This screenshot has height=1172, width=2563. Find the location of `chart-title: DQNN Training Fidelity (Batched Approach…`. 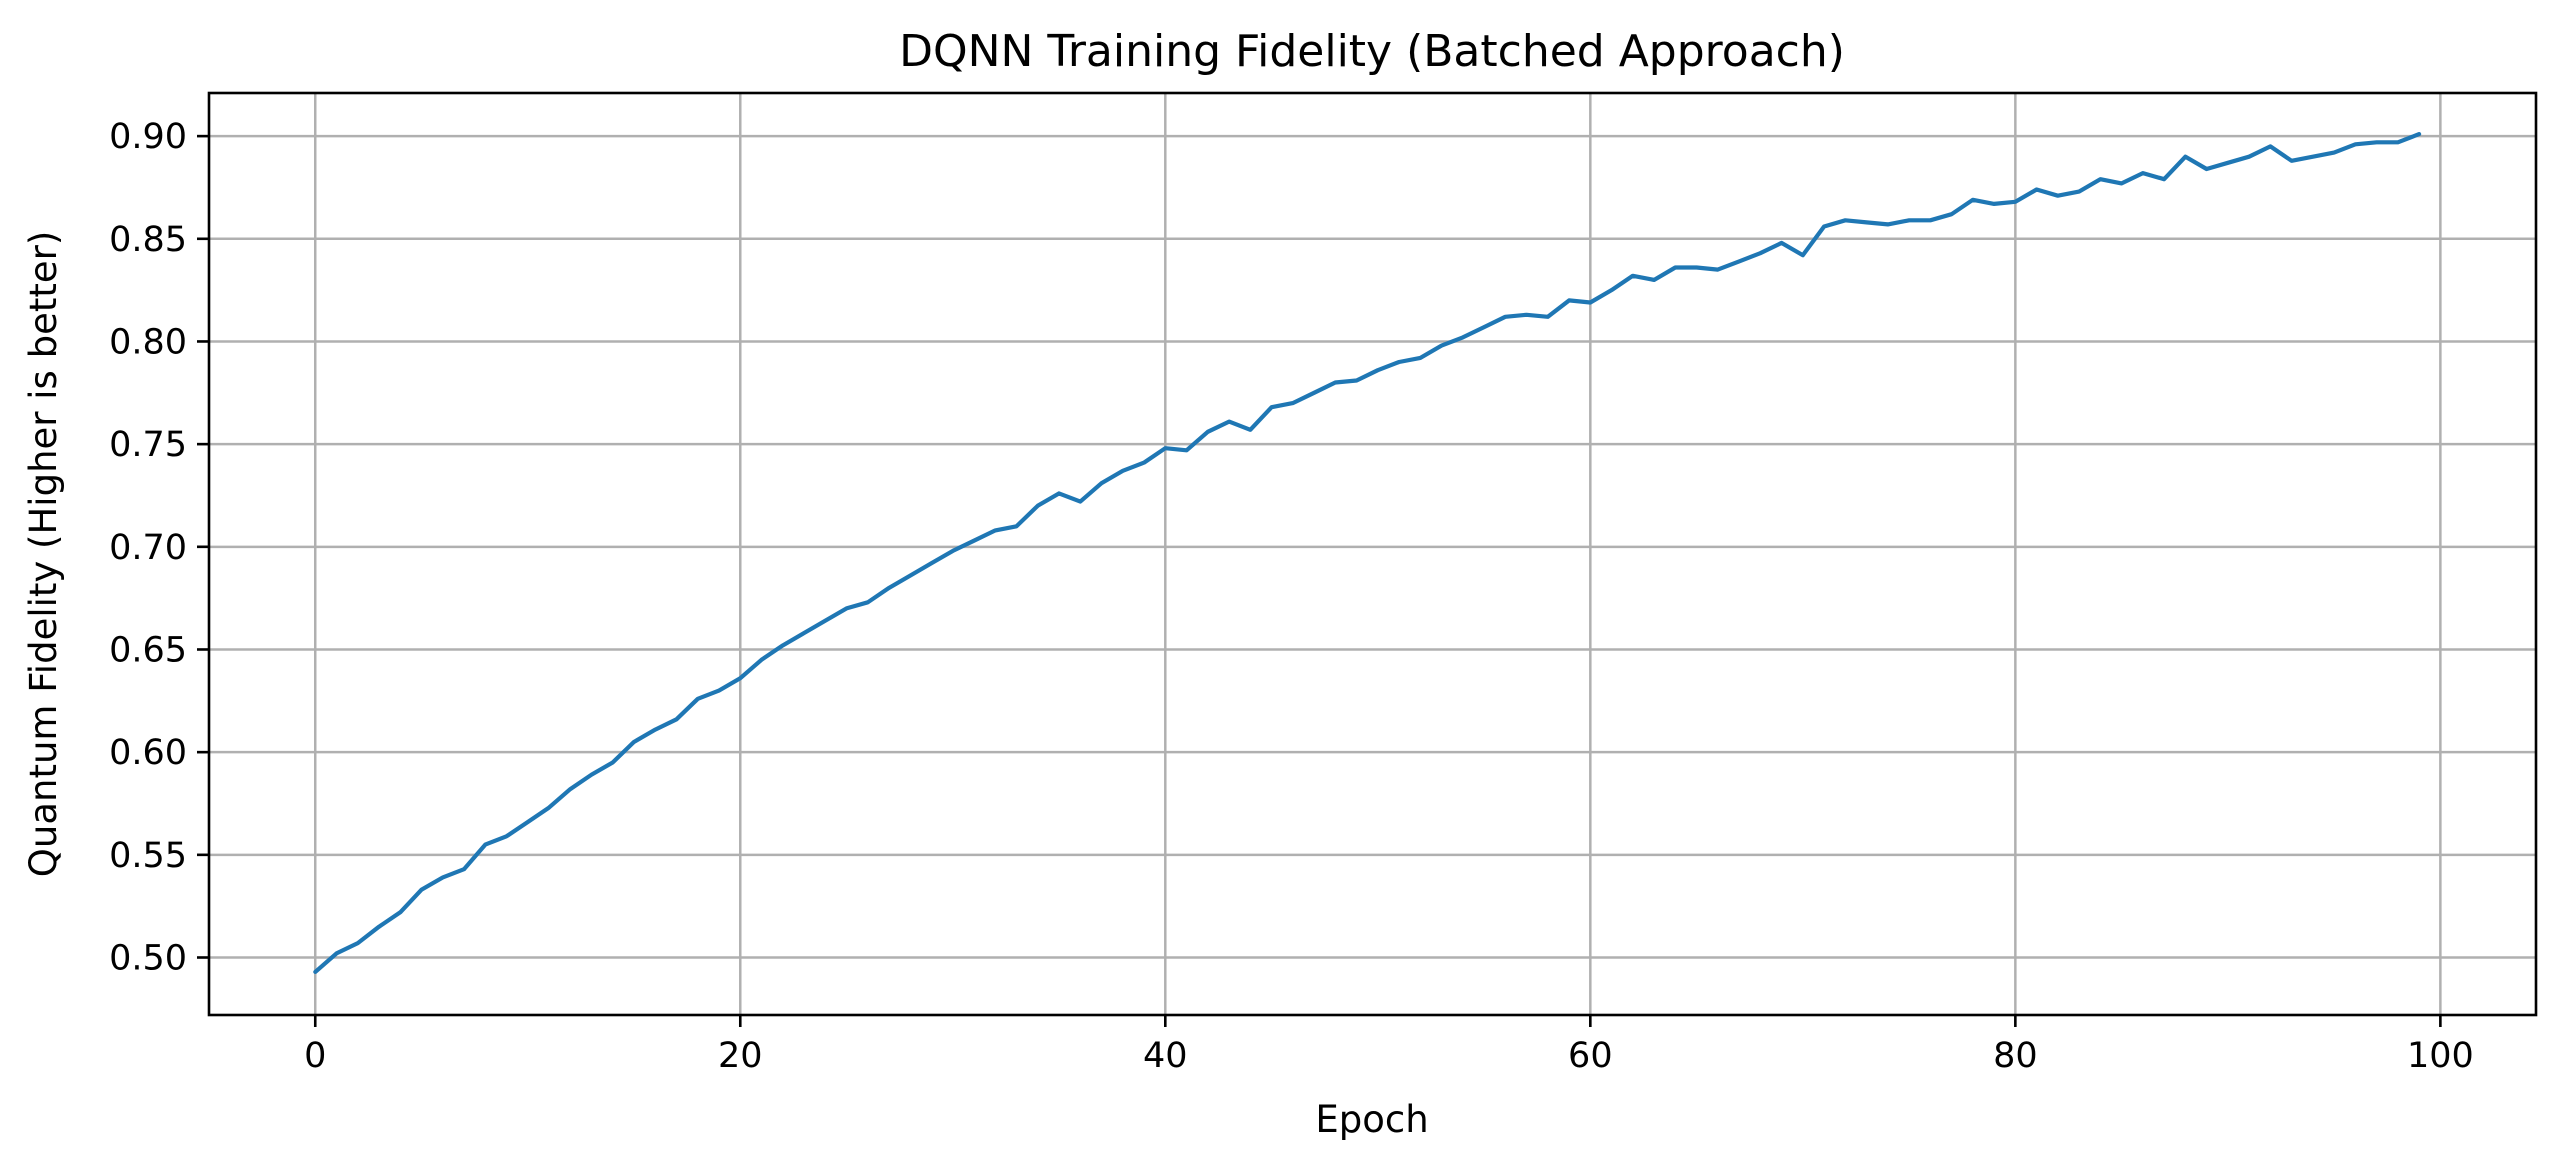

chart-title: DQNN Training Fidelity (Batched Approach… is located at coordinates (1372, 51).